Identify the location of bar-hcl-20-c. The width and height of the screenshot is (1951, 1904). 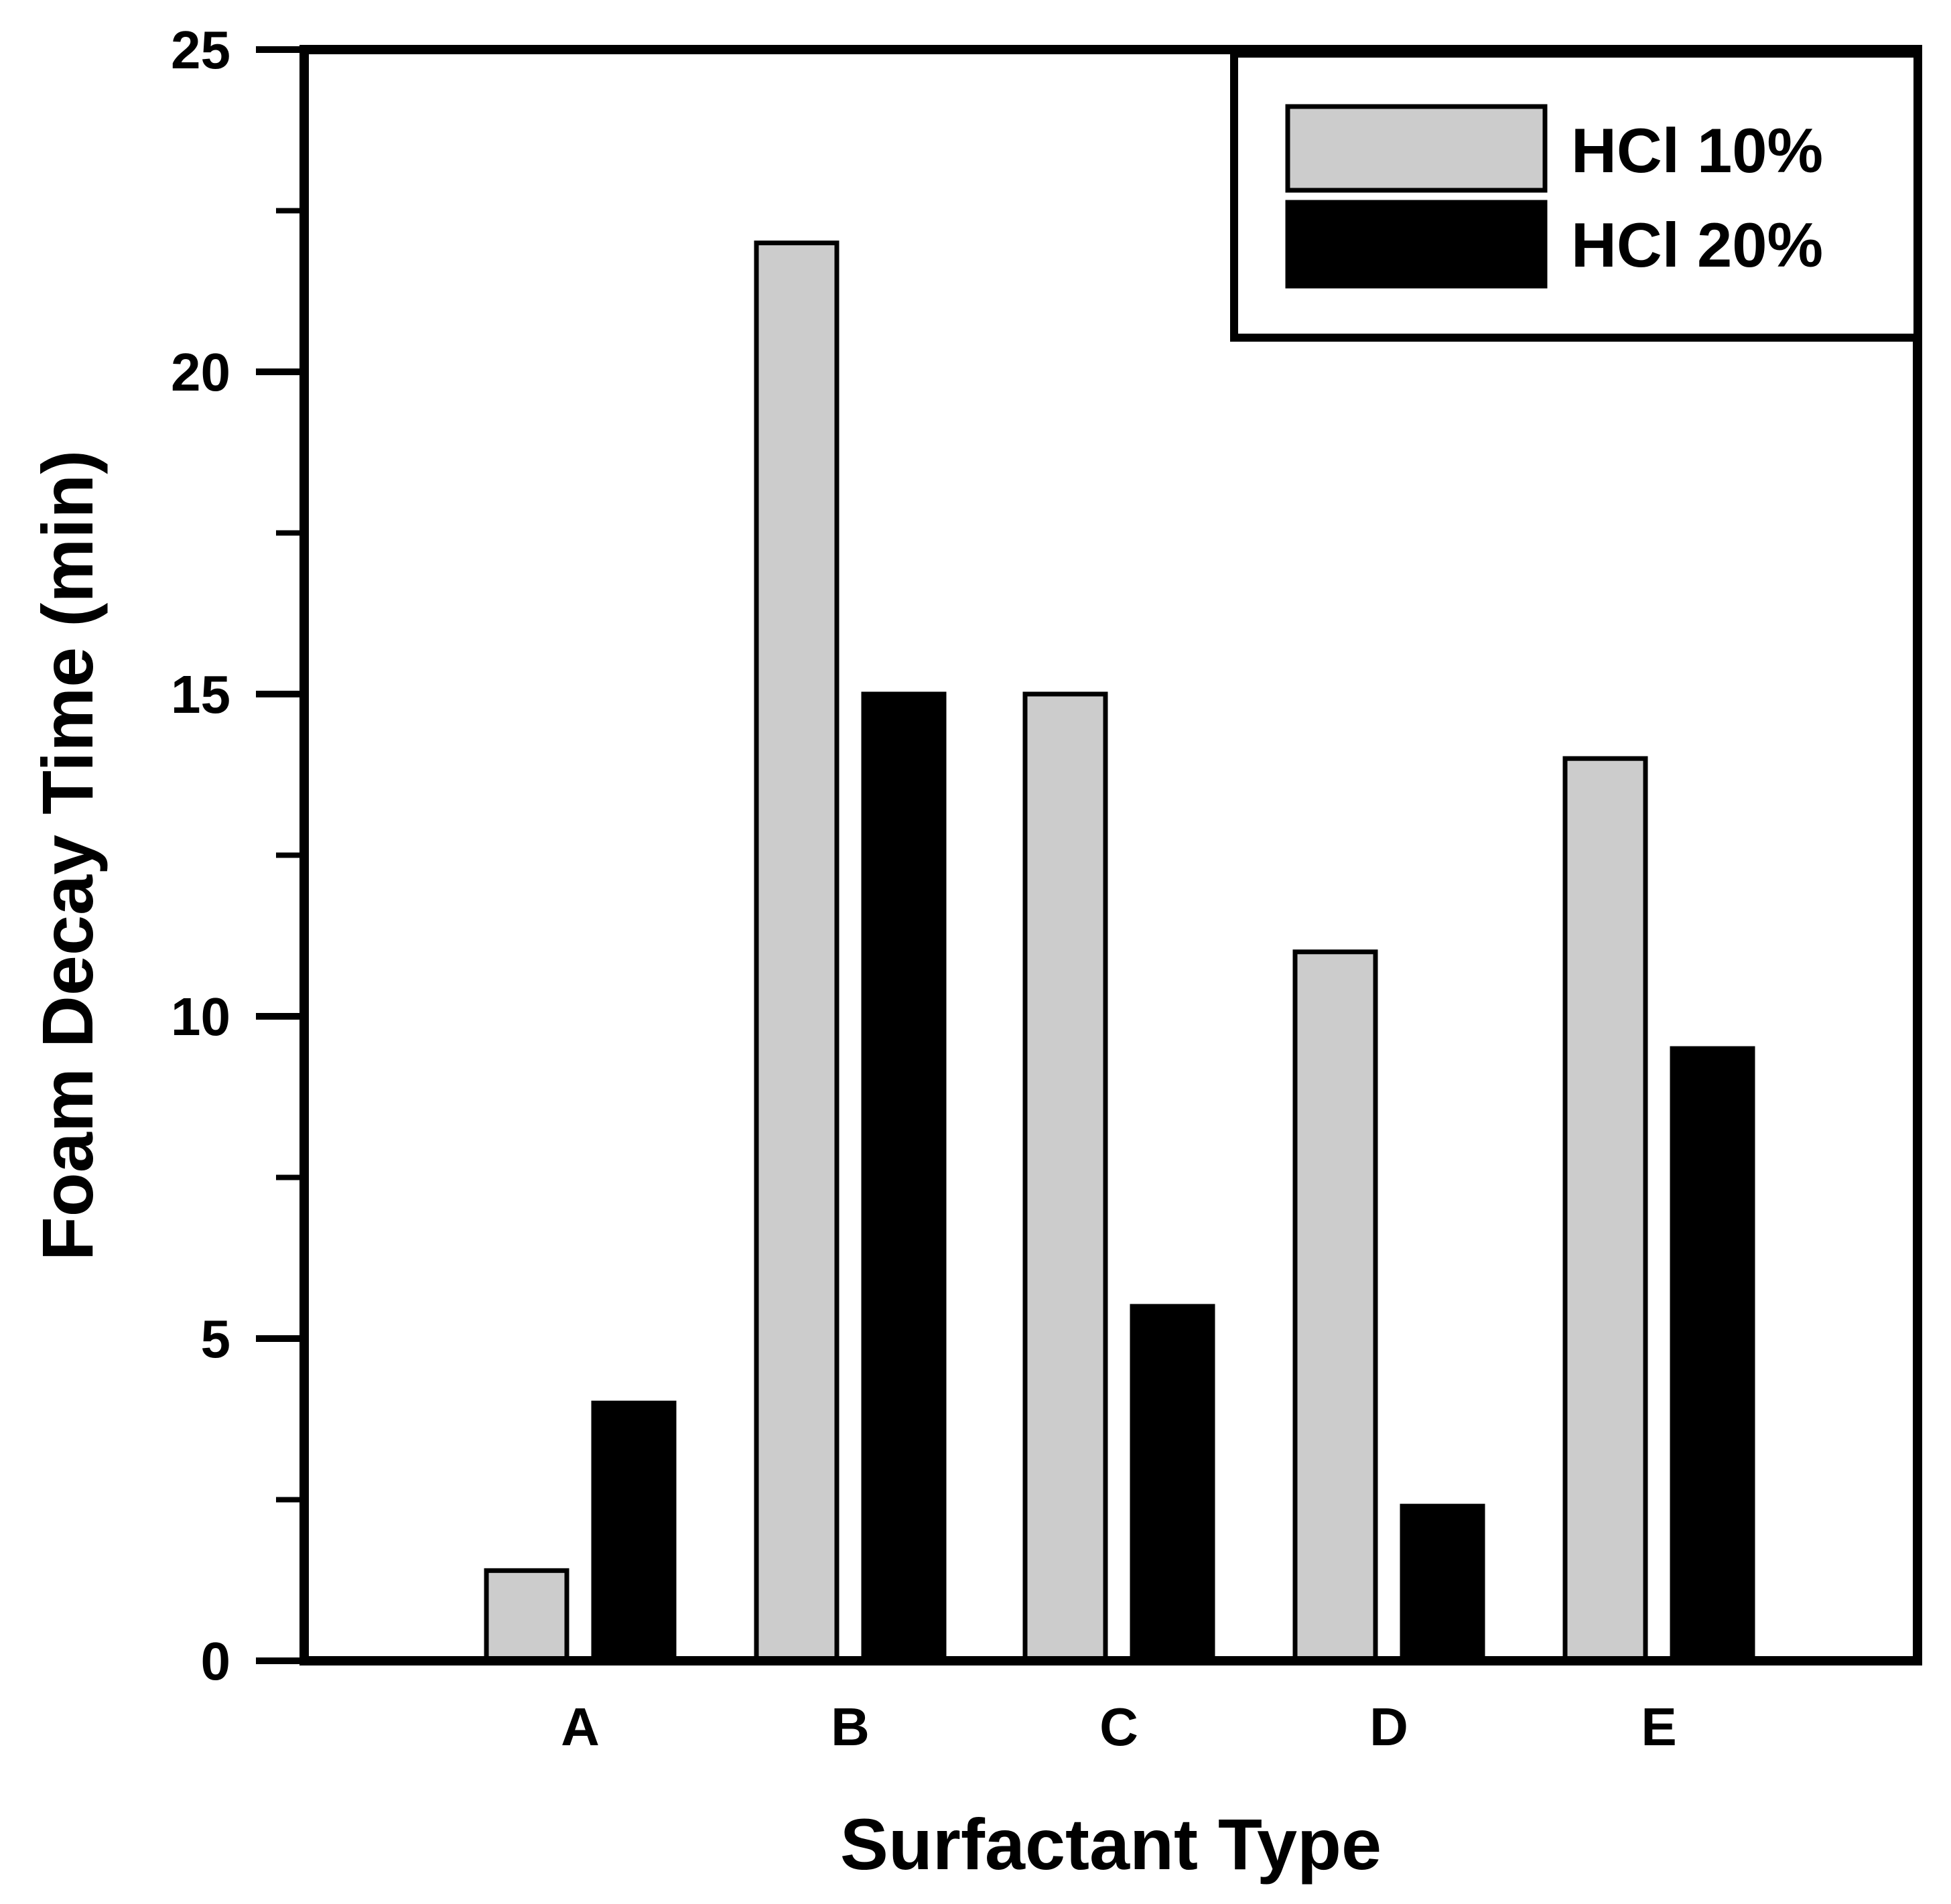
(1172, 1483).